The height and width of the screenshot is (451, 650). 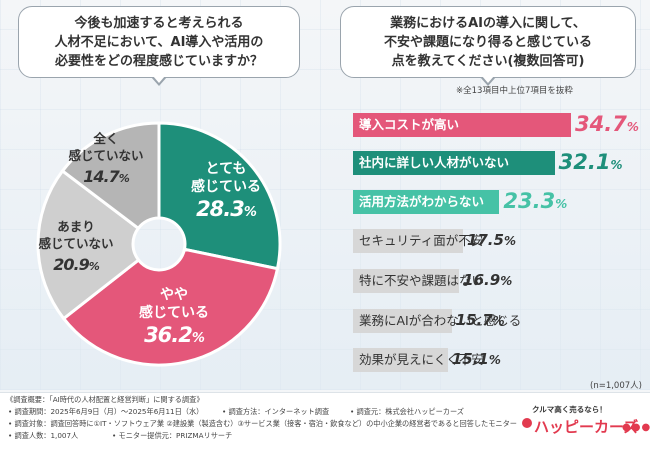 I want to click on footer-method: • 調査方法：インターネット調査, so click(x=276, y=411).